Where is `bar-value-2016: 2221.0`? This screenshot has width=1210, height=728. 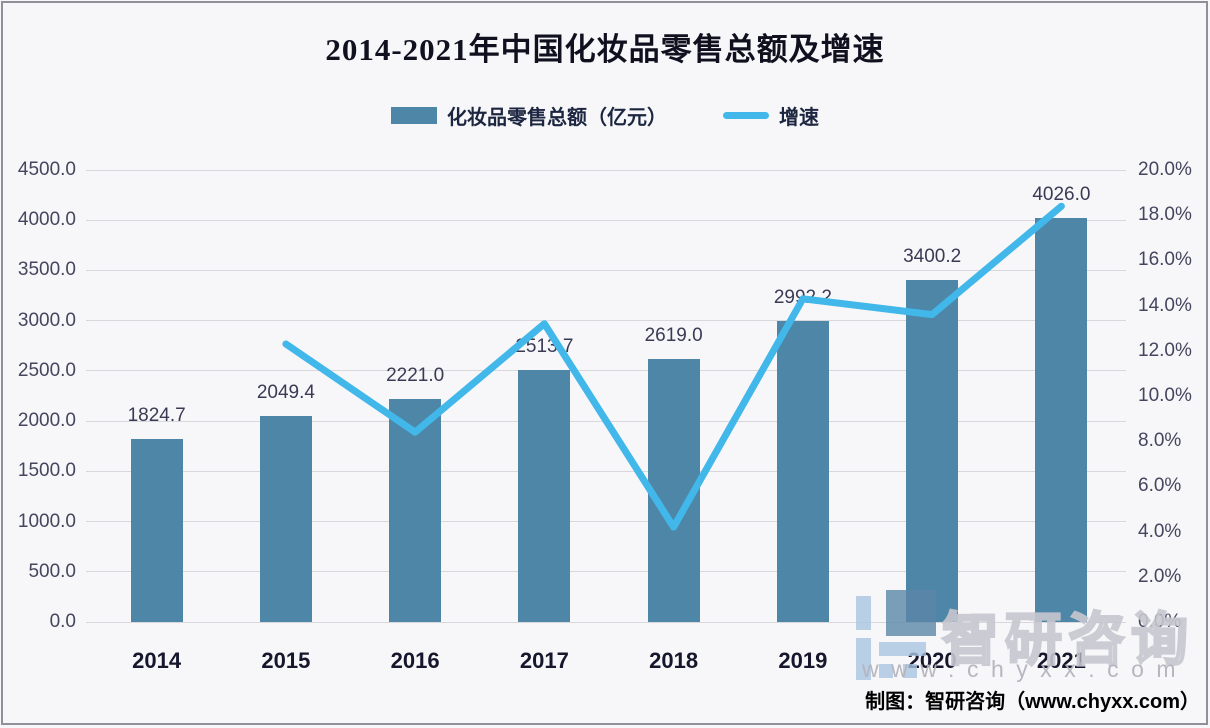
bar-value-2016: 2221.0 is located at coordinates (415, 375).